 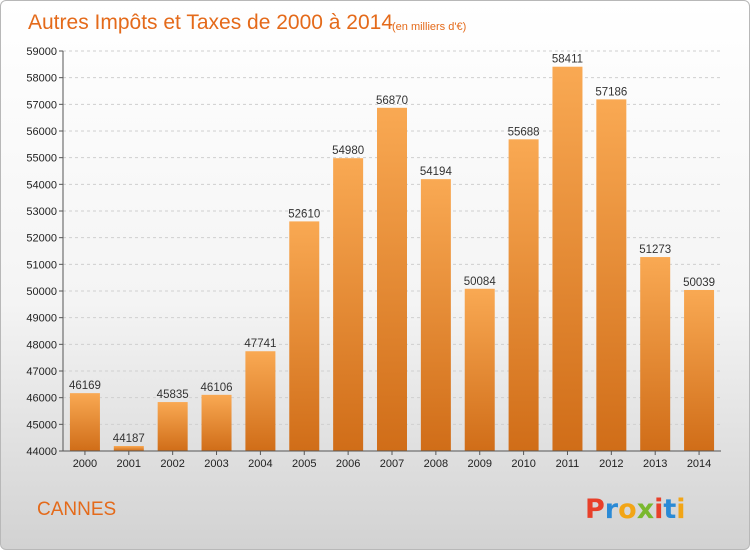 I want to click on y-tick-label: 56000, so click(x=41, y=132).